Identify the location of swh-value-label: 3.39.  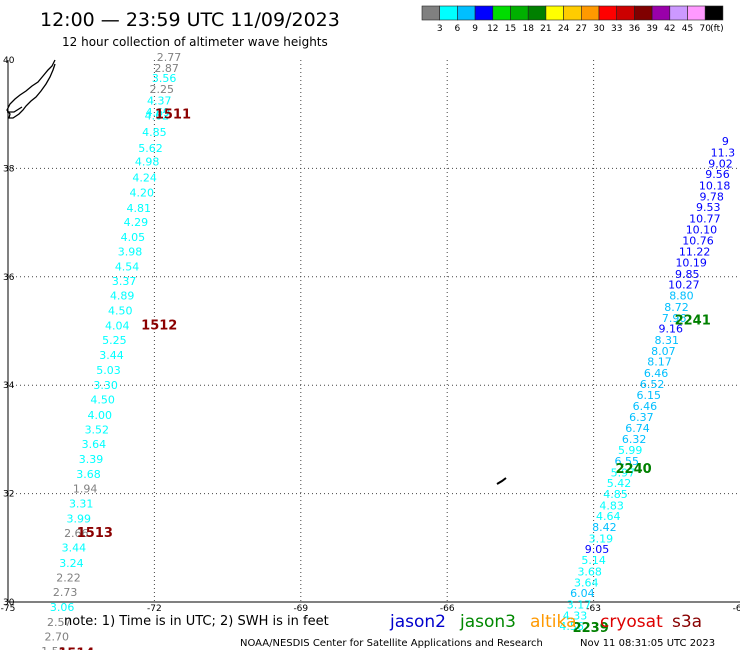
(91, 459).